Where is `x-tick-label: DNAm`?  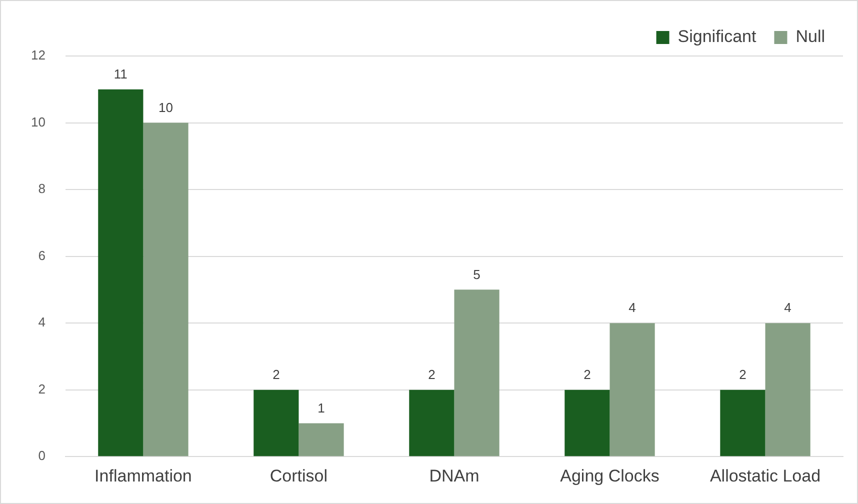 x-tick-label: DNAm is located at coordinates (454, 476).